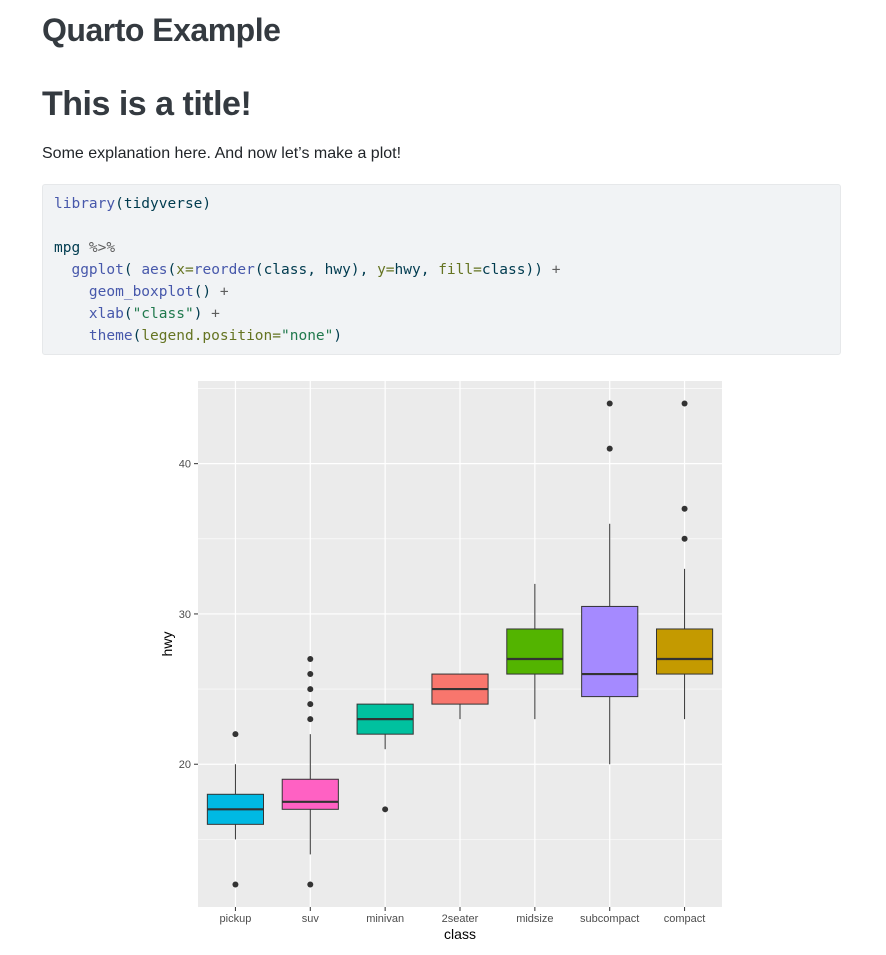 The height and width of the screenshot is (955, 886). Describe the element at coordinates (97, 270) in the screenshot. I see `code-token: ggplot` at that location.